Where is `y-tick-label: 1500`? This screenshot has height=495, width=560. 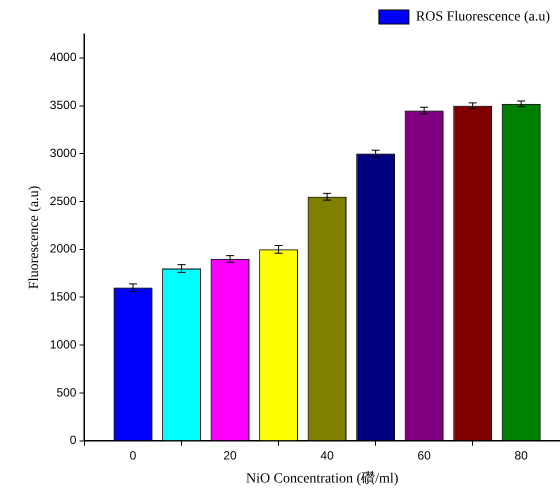
y-tick-label: 1500 is located at coordinates (63, 297).